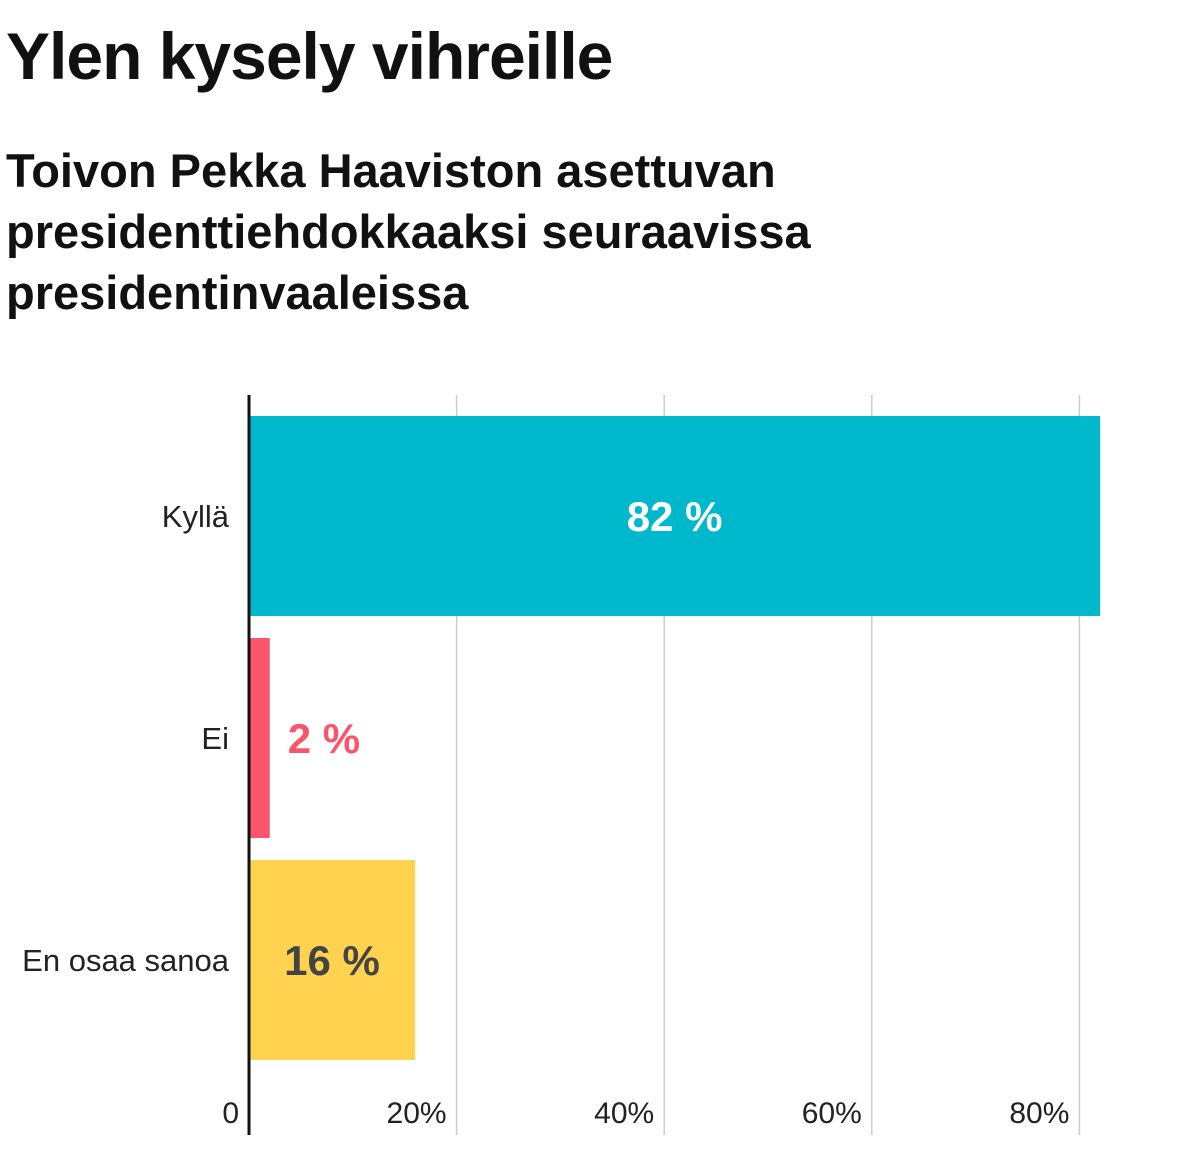  I want to click on tick-labels: 0 20% 40% 60% 80%, so click(645, 1113).